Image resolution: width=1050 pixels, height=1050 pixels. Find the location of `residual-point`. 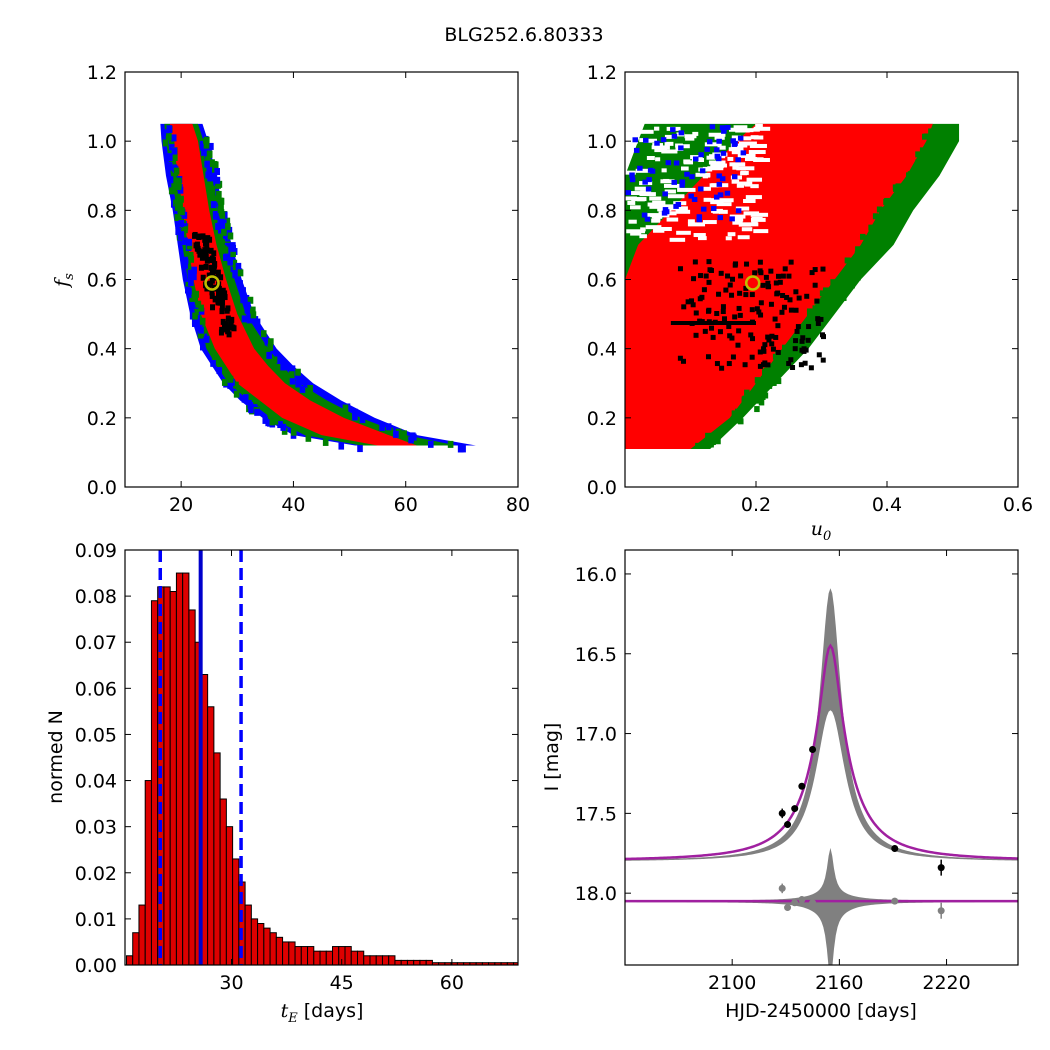

residual-point is located at coordinates (782, 888).